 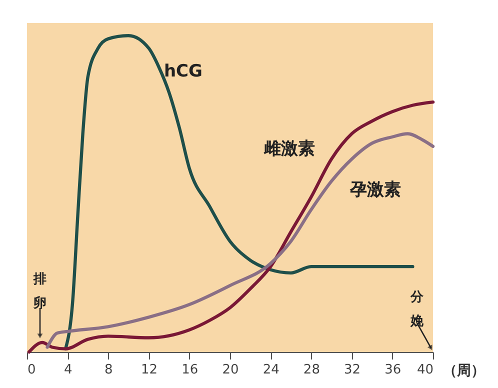 What do you see at coordinates (230, 370) in the screenshot?
I see `x-tick-label: 20` at bounding box center [230, 370].